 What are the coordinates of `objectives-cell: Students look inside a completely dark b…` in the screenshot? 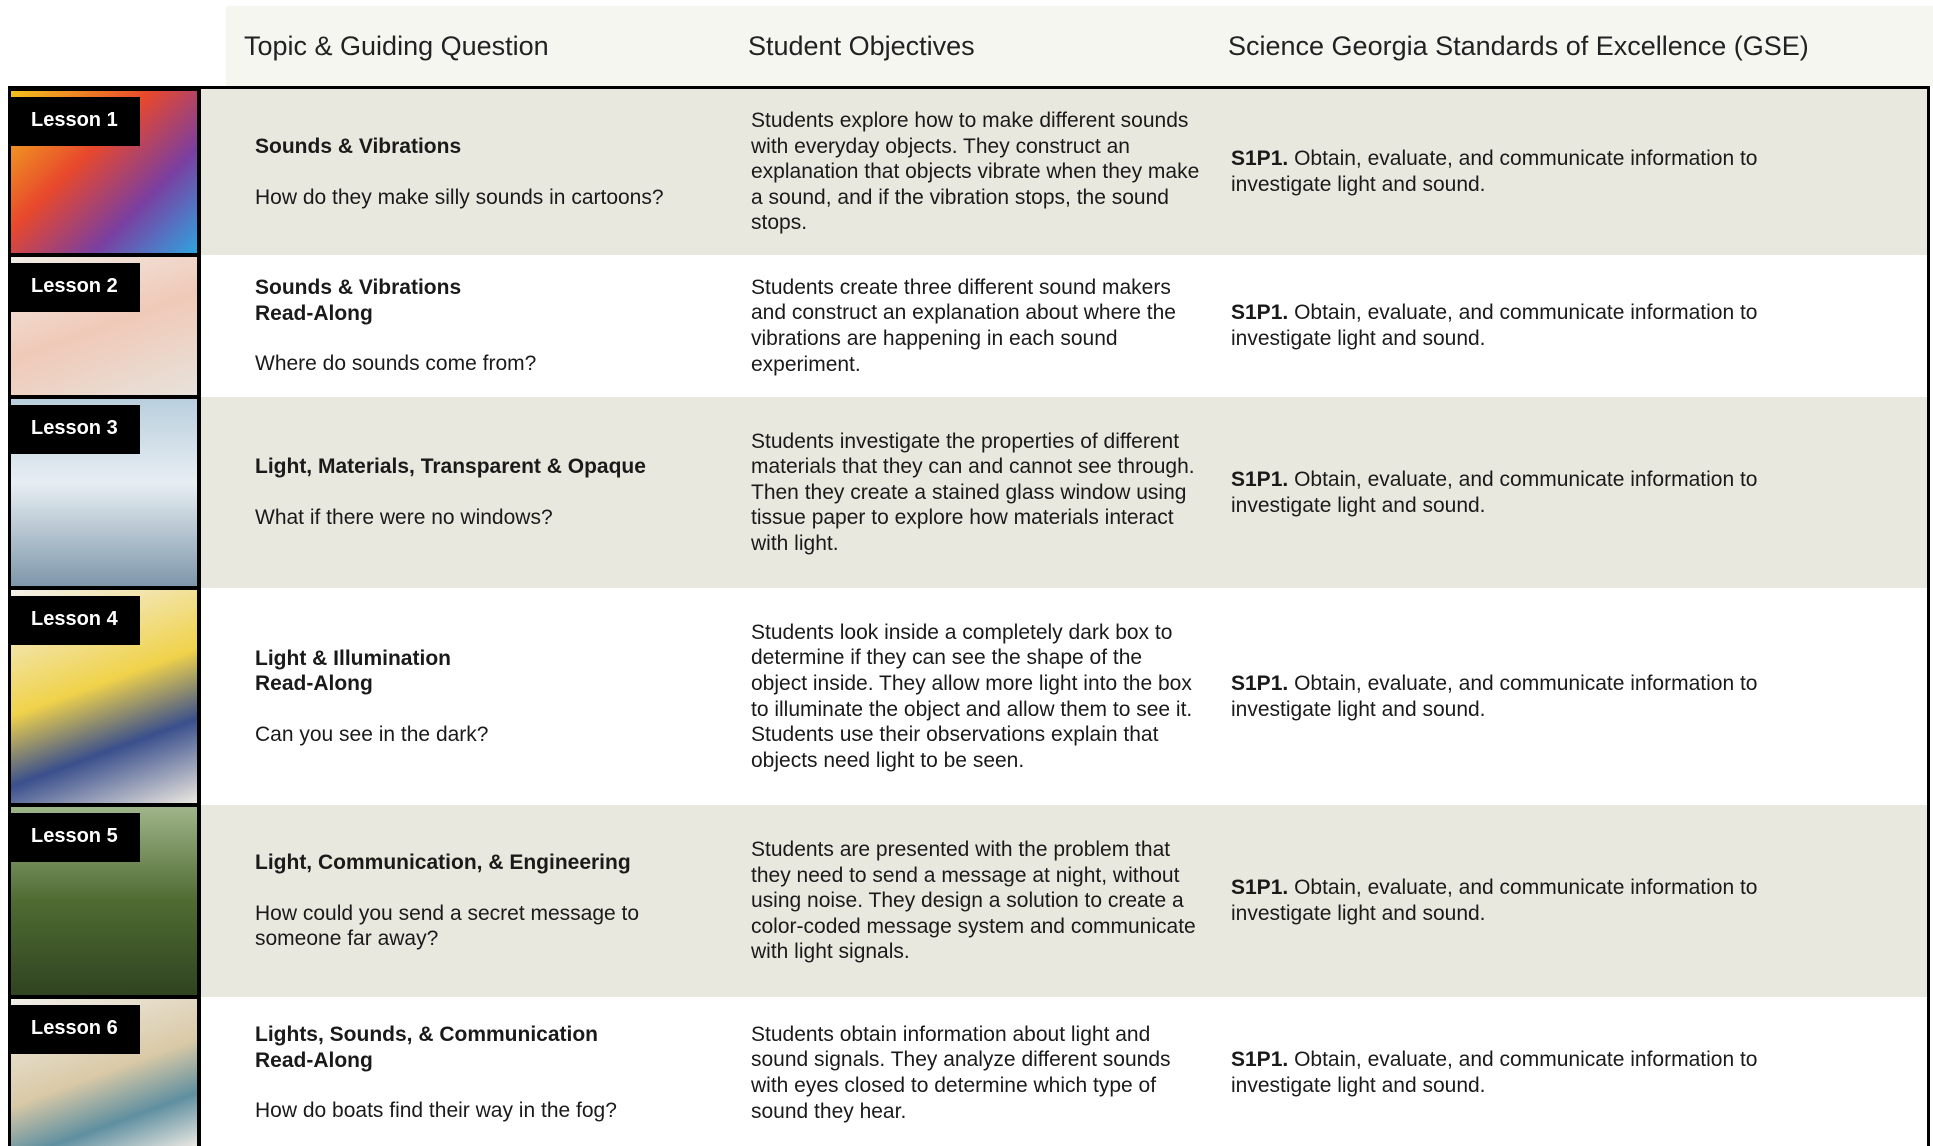 It's located at (972, 696).